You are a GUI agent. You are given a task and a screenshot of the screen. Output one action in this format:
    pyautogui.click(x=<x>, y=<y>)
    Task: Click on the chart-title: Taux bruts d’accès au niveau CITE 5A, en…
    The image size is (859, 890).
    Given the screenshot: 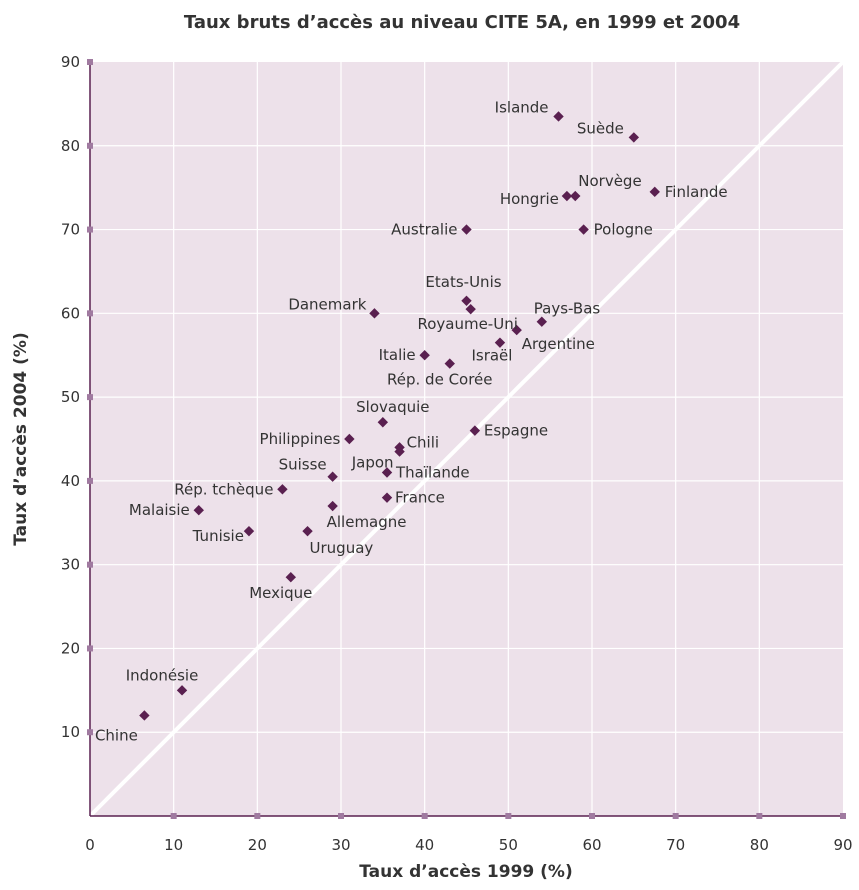 What is the action you would take?
    pyautogui.click(x=462, y=22)
    